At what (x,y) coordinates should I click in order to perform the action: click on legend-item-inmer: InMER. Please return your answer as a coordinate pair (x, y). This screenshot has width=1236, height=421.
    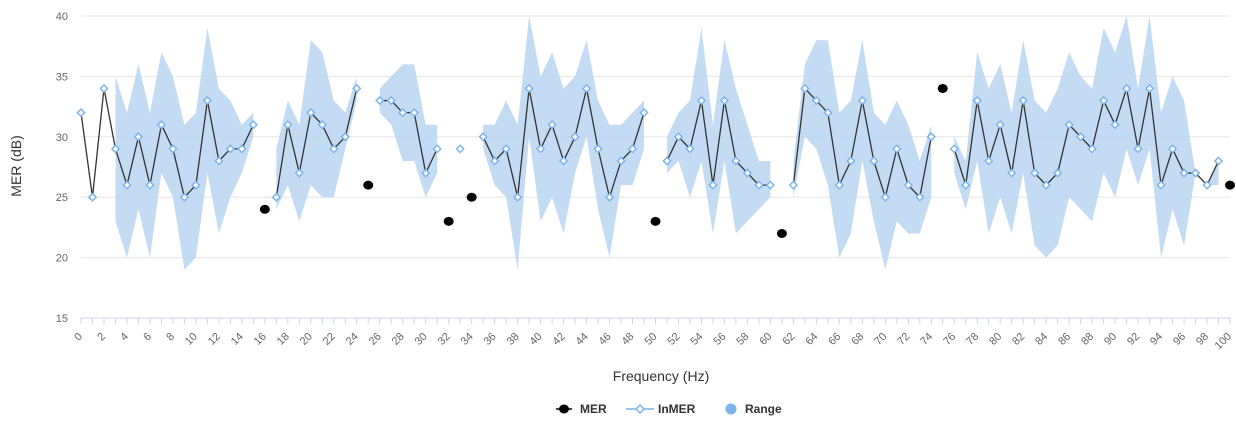
    Looking at the image, I should click on (661, 409).